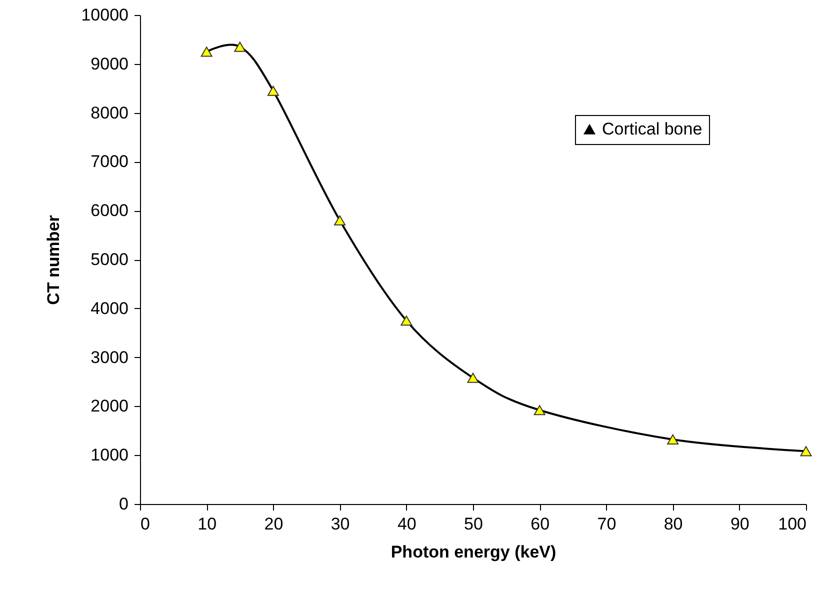 The width and height of the screenshot is (838, 593). I want to click on x-tick-label: 50, so click(473, 524).